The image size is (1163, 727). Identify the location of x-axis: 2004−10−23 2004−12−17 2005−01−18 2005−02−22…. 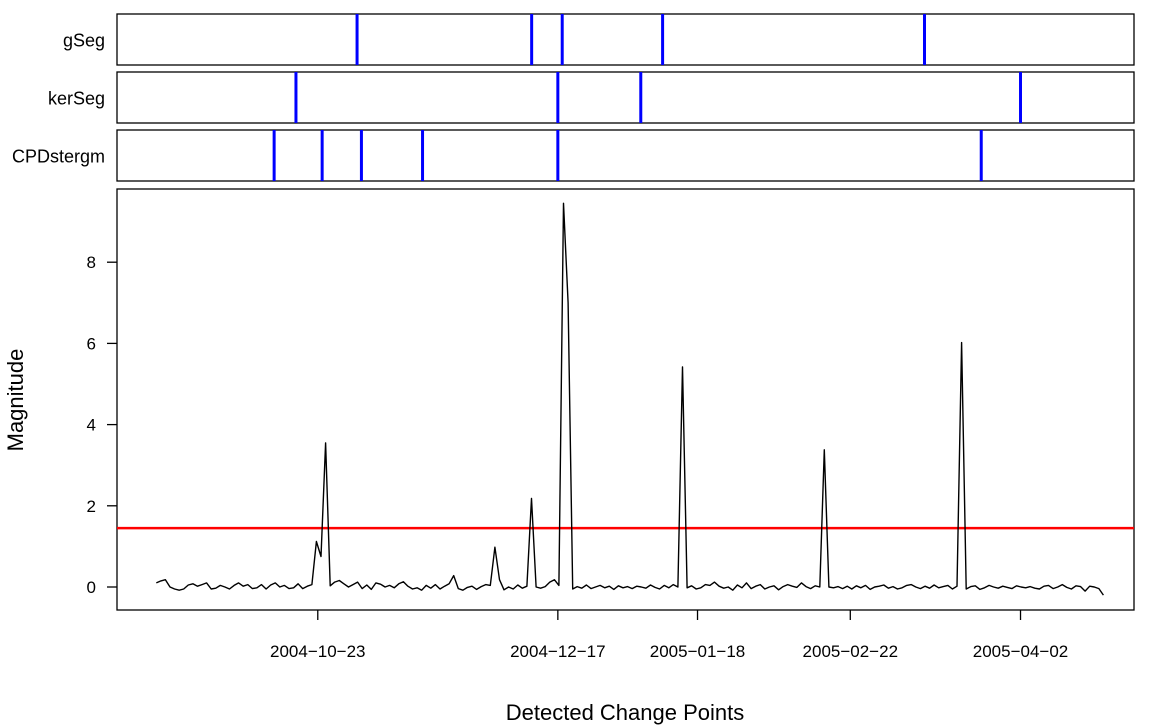
(669, 635).